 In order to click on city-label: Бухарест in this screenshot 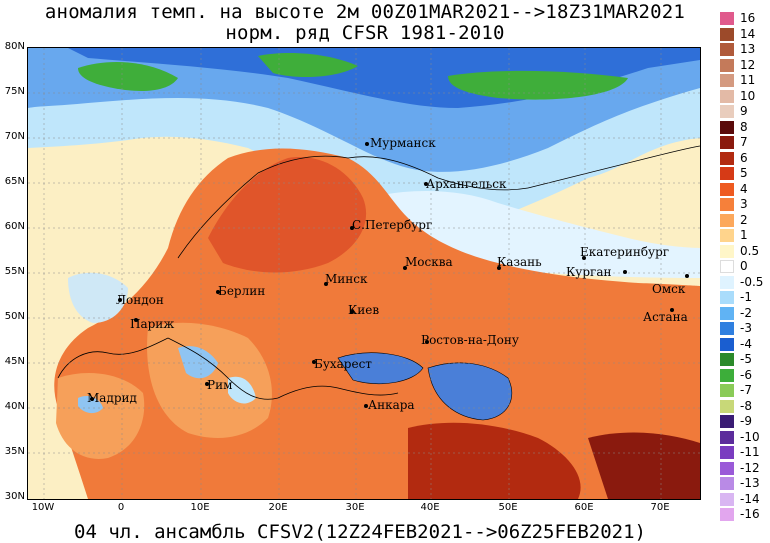, I will do `click(343, 364)`.